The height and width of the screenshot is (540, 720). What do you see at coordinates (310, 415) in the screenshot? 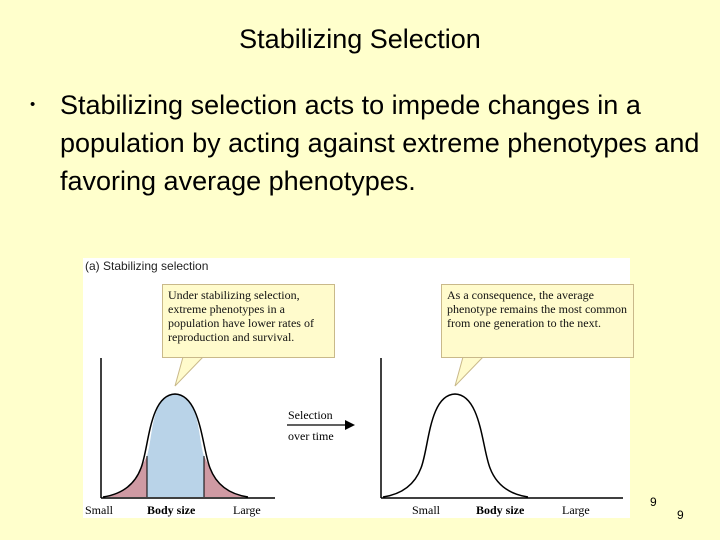
I see `selection-label-line1: Selection` at bounding box center [310, 415].